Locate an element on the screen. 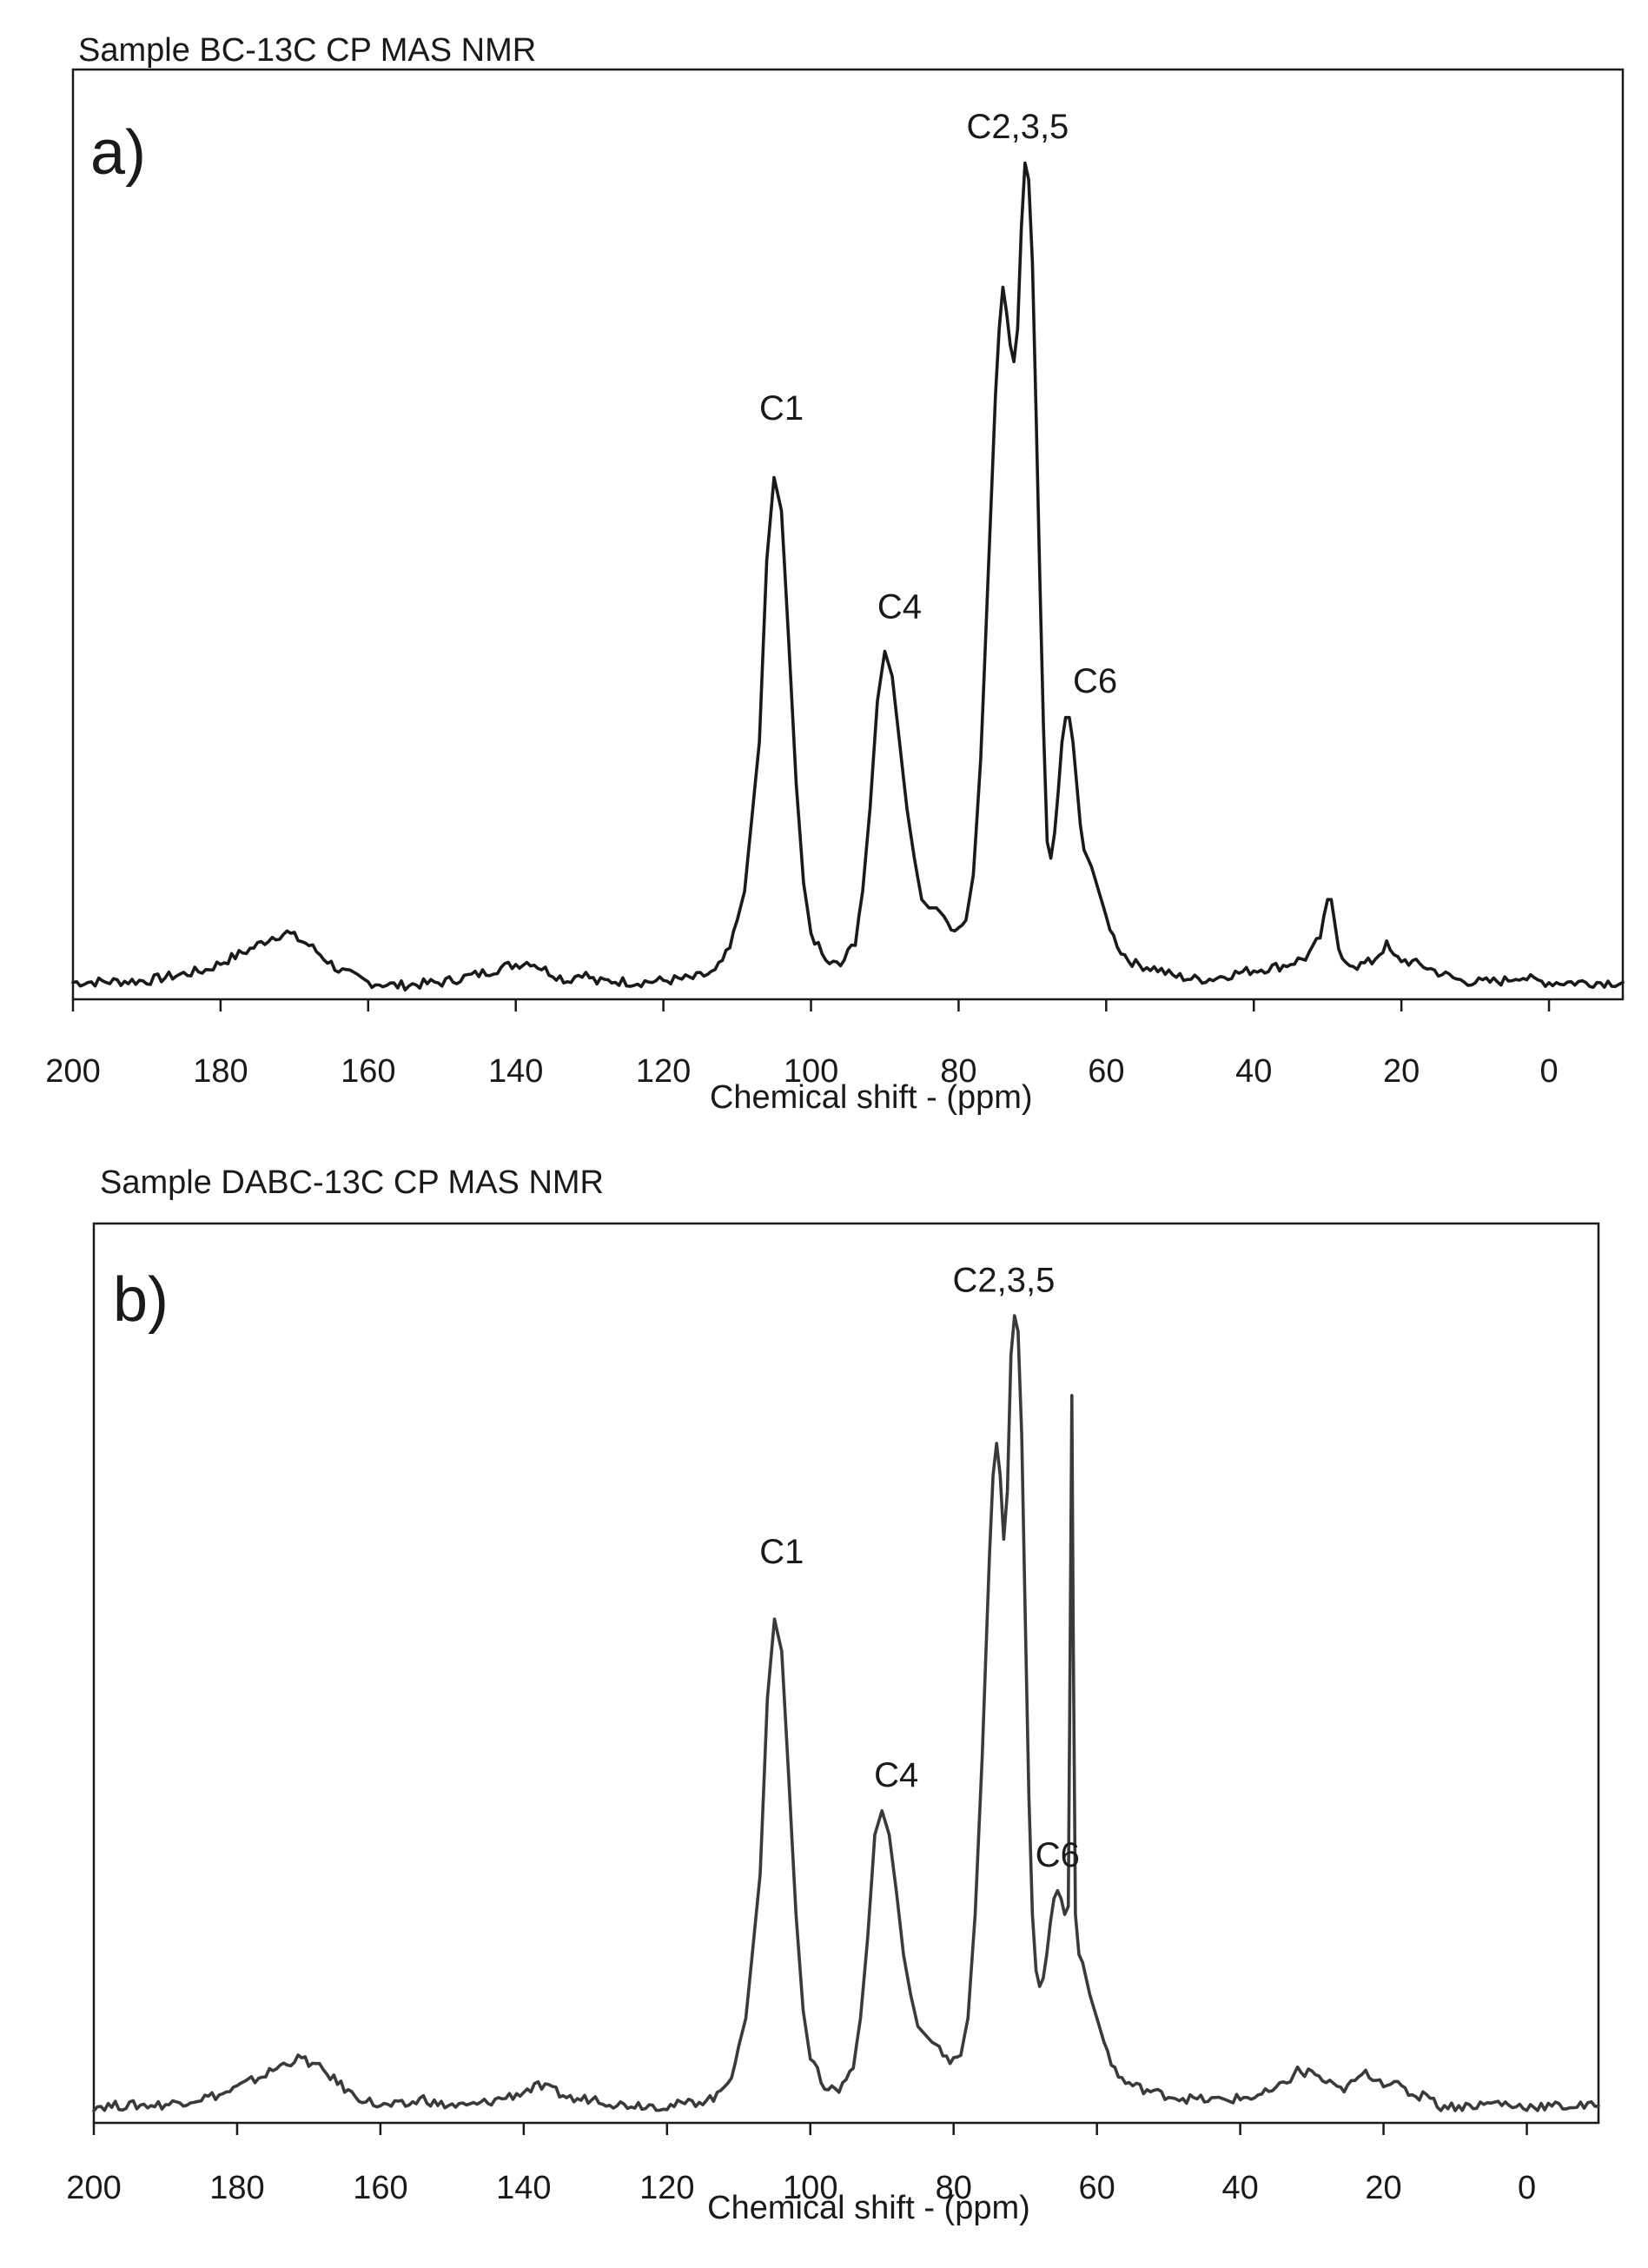 The height and width of the screenshot is (2268, 1648). panel-label: a) is located at coordinates (118, 153).